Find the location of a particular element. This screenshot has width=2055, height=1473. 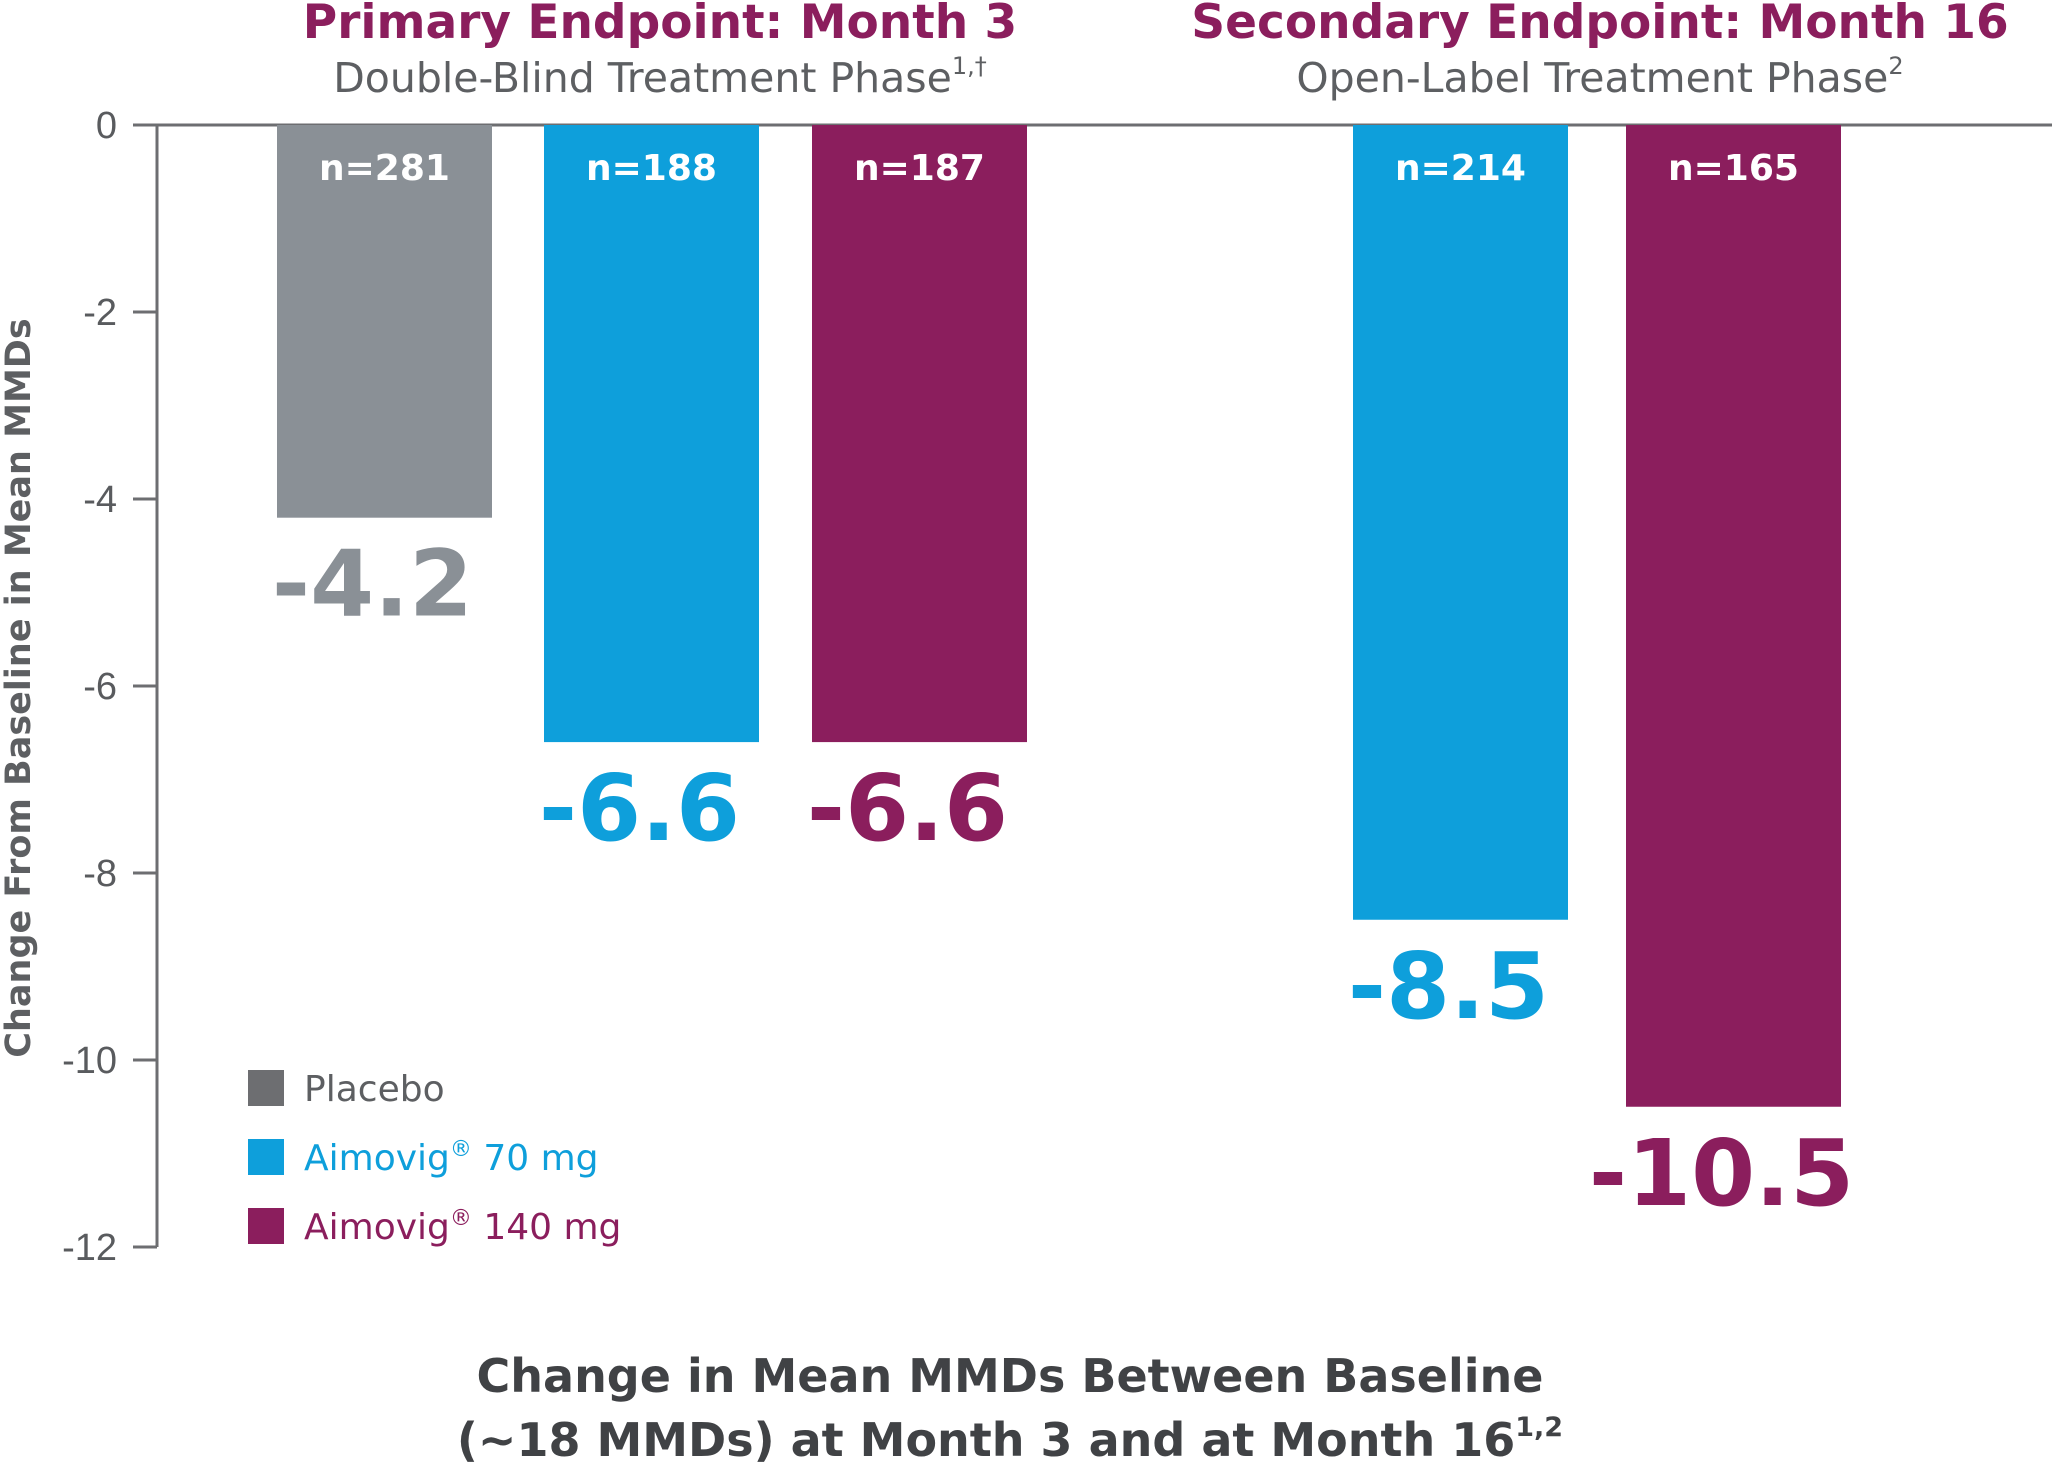

caption-line-1: Change in Mean MMDs Between Baseline is located at coordinates (1010, 1376).